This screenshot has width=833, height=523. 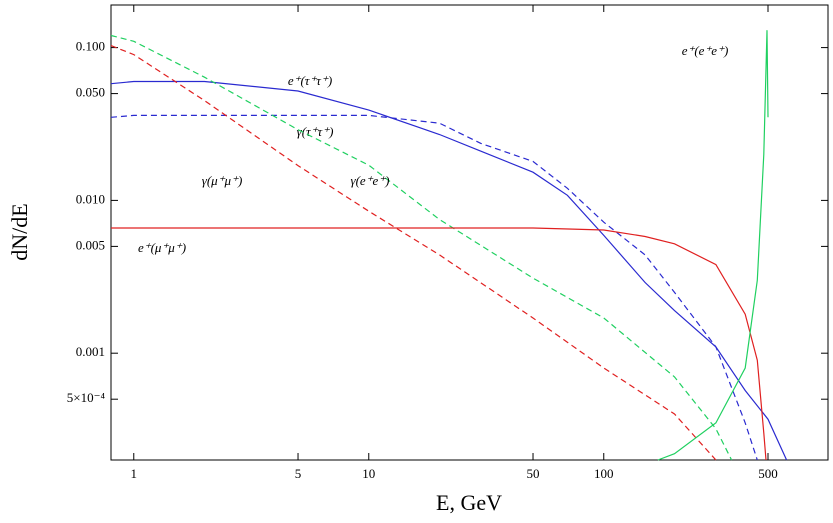 What do you see at coordinates (90, 198) in the screenshot?
I see `y-tick-label: 0.010` at bounding box center [90, 198].